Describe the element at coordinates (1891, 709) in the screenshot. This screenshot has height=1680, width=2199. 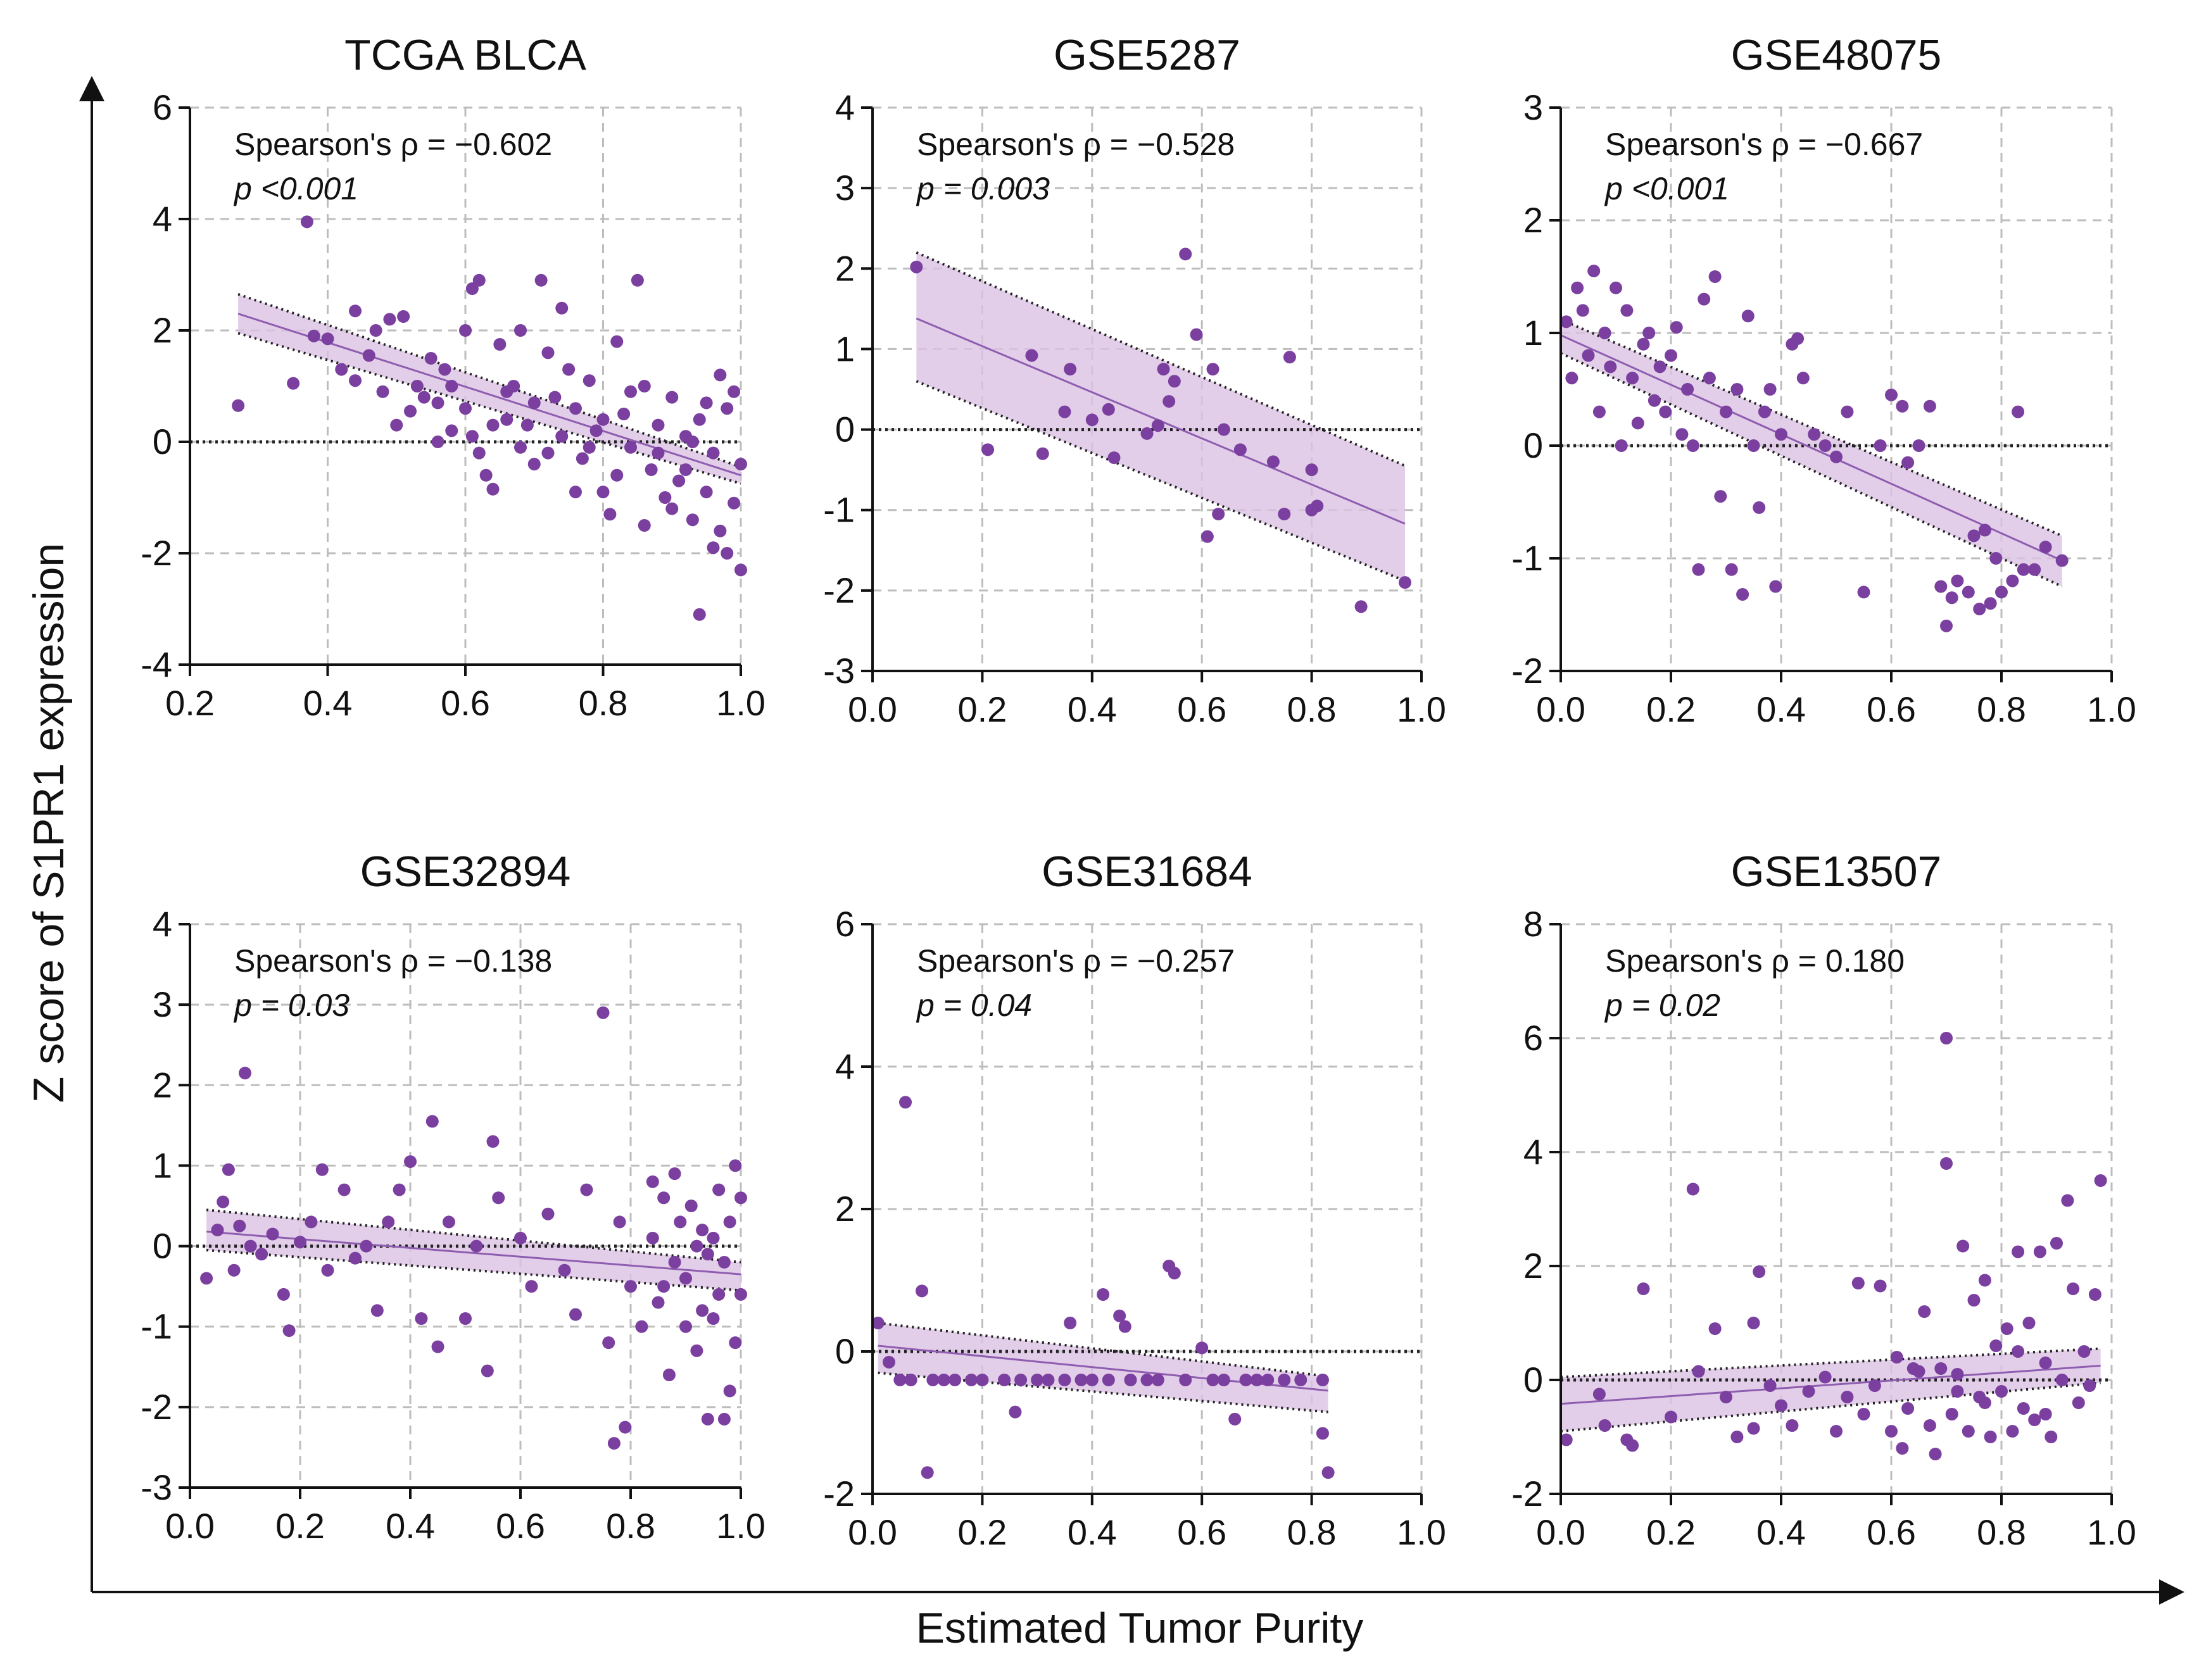
I see `x-tick-label: 0.6` at that location.